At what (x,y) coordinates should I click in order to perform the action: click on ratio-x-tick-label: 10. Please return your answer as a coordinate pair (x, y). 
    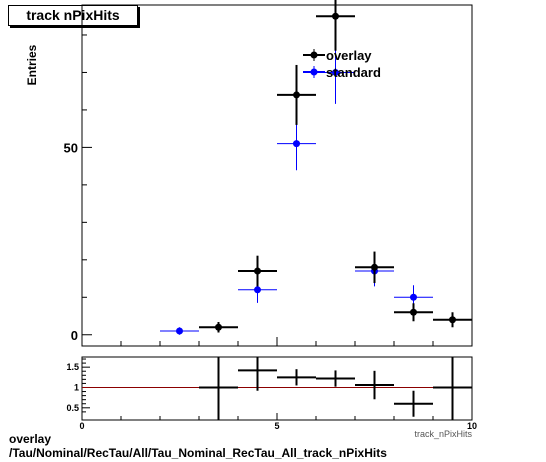
    Looking at the image, I should click on (472, 426).